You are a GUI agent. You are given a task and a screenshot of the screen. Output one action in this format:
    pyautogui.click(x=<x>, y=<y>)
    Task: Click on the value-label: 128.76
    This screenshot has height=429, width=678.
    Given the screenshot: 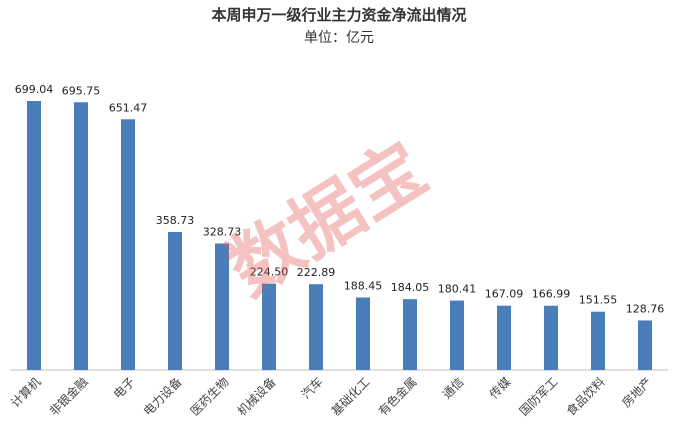 What is the action you would take?
    pyautogui.click(x=645, y=308)
    